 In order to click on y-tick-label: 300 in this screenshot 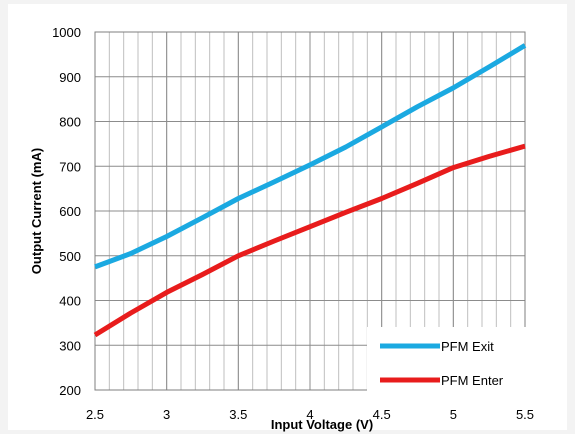, I will do `click(70, 345)`.